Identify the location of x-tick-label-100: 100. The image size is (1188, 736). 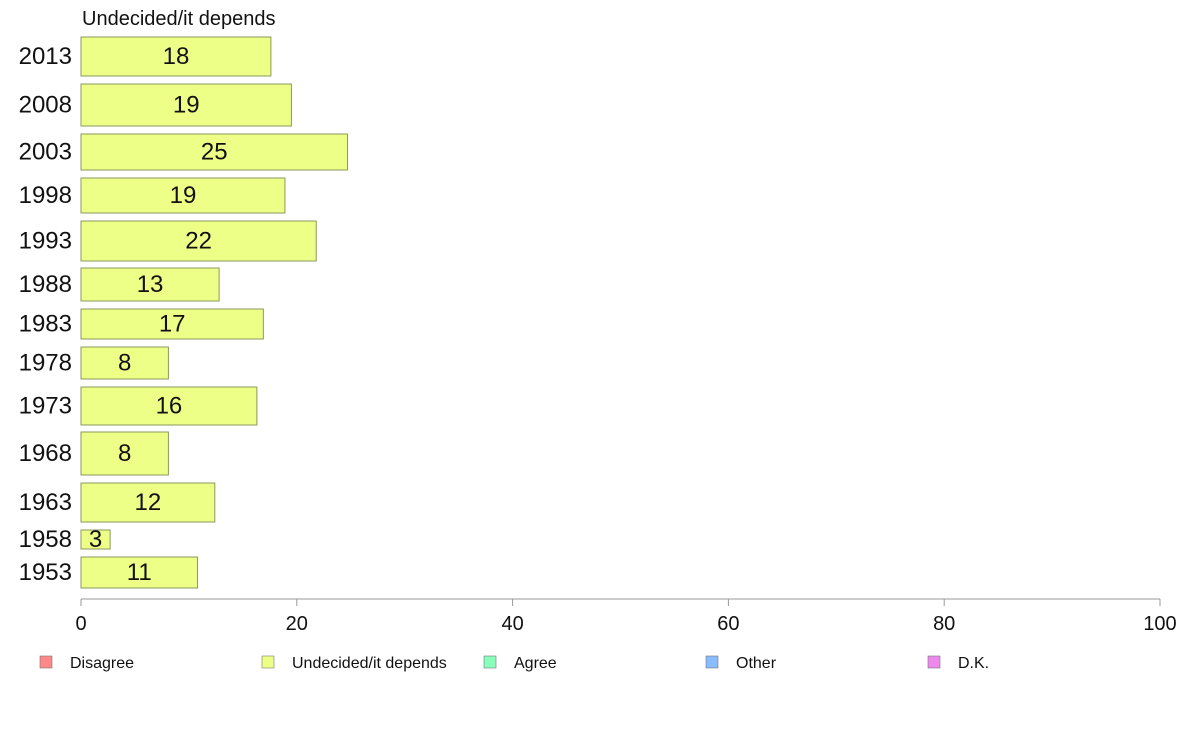
(1159, 624).